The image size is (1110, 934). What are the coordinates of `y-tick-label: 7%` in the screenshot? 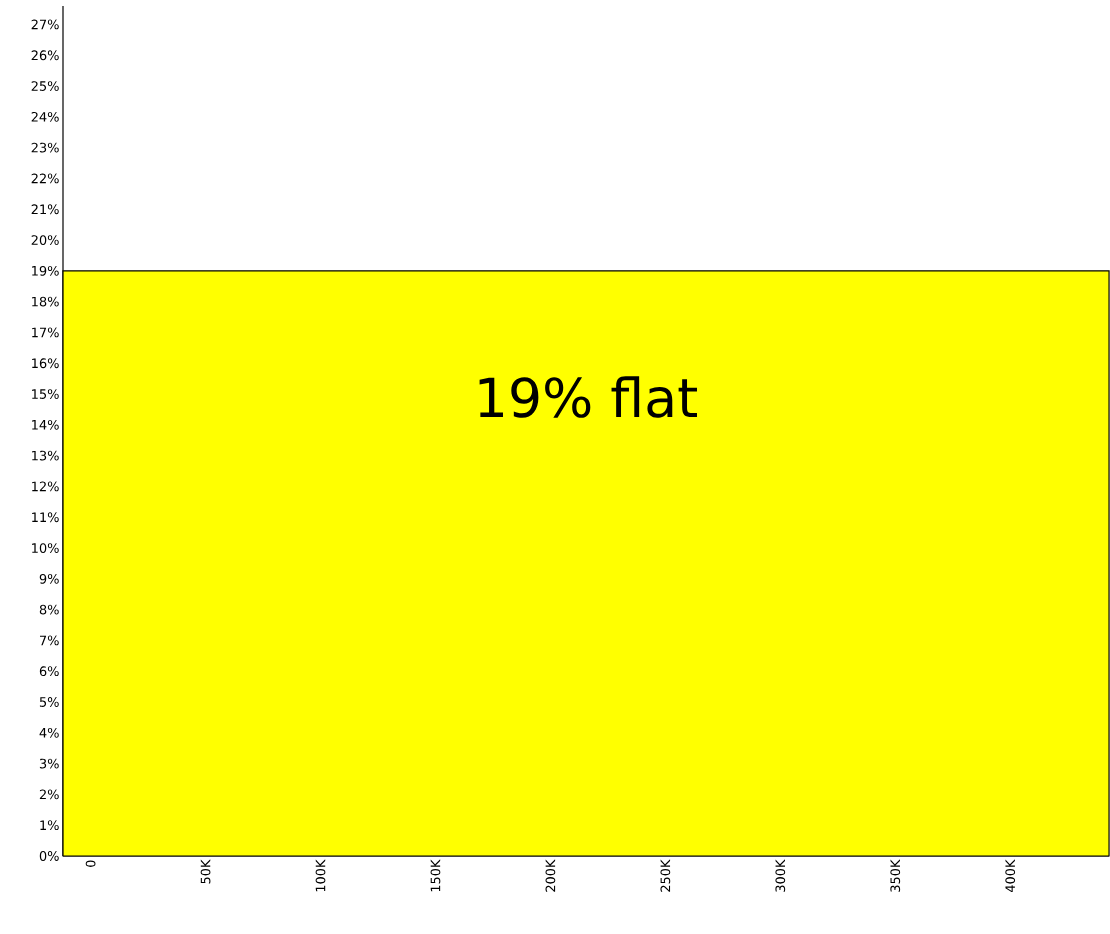 It's located at (49, 640).